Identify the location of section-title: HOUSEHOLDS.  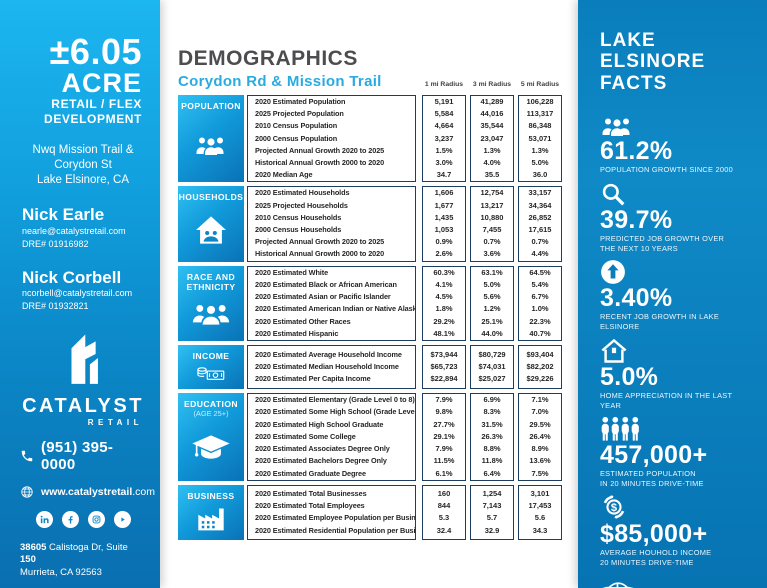
(211, 197).